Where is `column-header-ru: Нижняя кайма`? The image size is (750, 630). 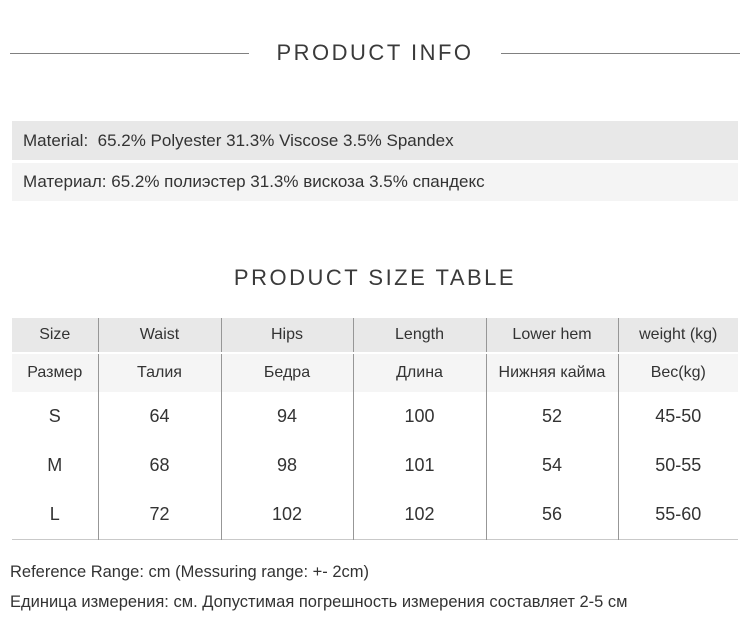
column-header-ru: Нижняя кайма is located at coordinates (551, 372).